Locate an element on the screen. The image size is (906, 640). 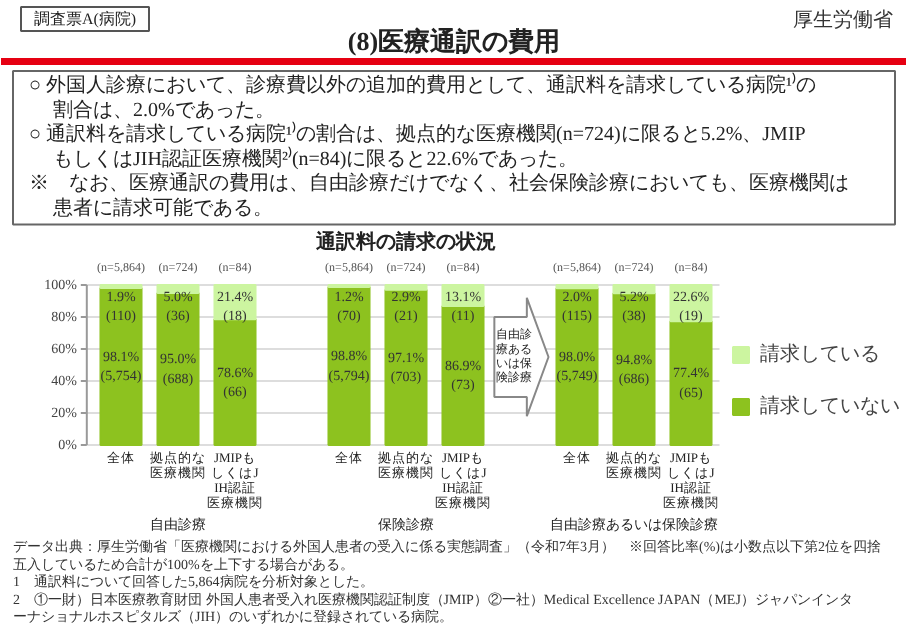
text: ○ 通訳料を請求している病院¹⁾の割合は、拠点的な医療機関(n=724)に限ると5.2%、JMIPもしくはJIH認証医療機関²⁾(n=84)に限ると22.6%であった。 is located at coordinates (418, 145).